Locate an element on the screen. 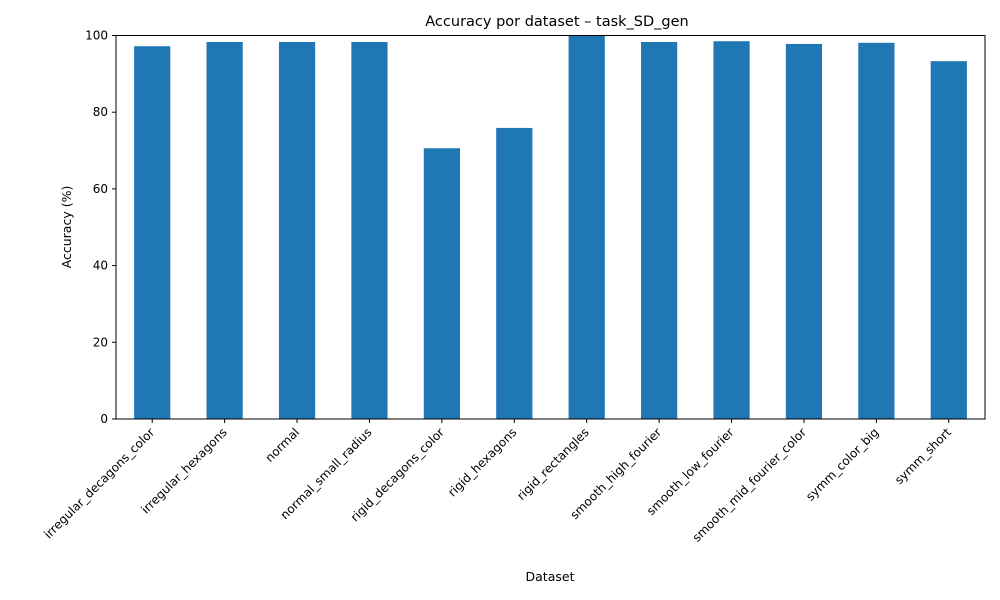  x-tick-label: rigid_rectangles is located at coordinates (553, 464).